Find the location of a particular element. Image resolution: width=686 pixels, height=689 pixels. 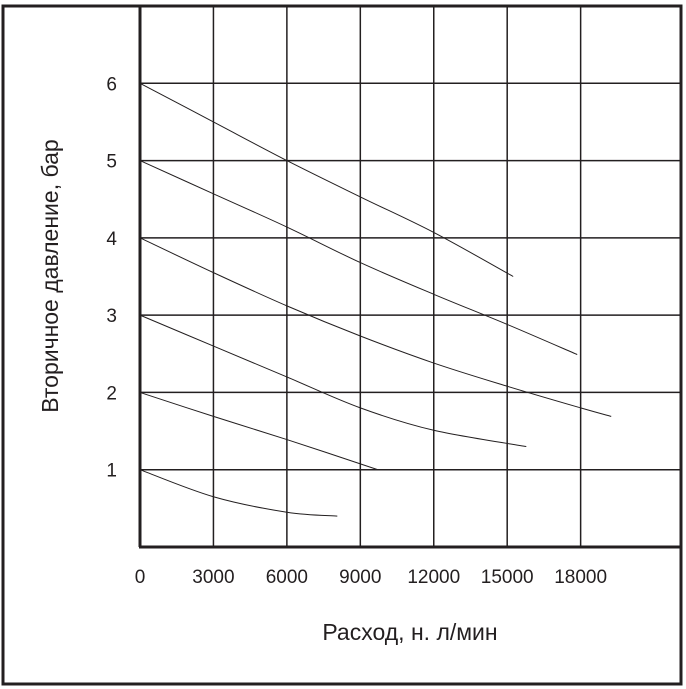

x-tick-label: 12000 is located at coordinates (433, 577).